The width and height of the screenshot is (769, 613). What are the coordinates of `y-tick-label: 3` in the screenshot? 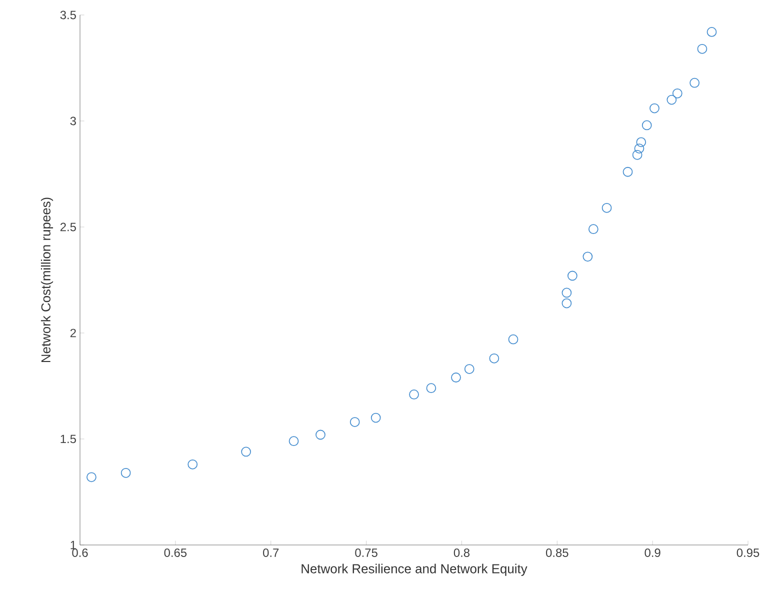 It's located at (73, 121).